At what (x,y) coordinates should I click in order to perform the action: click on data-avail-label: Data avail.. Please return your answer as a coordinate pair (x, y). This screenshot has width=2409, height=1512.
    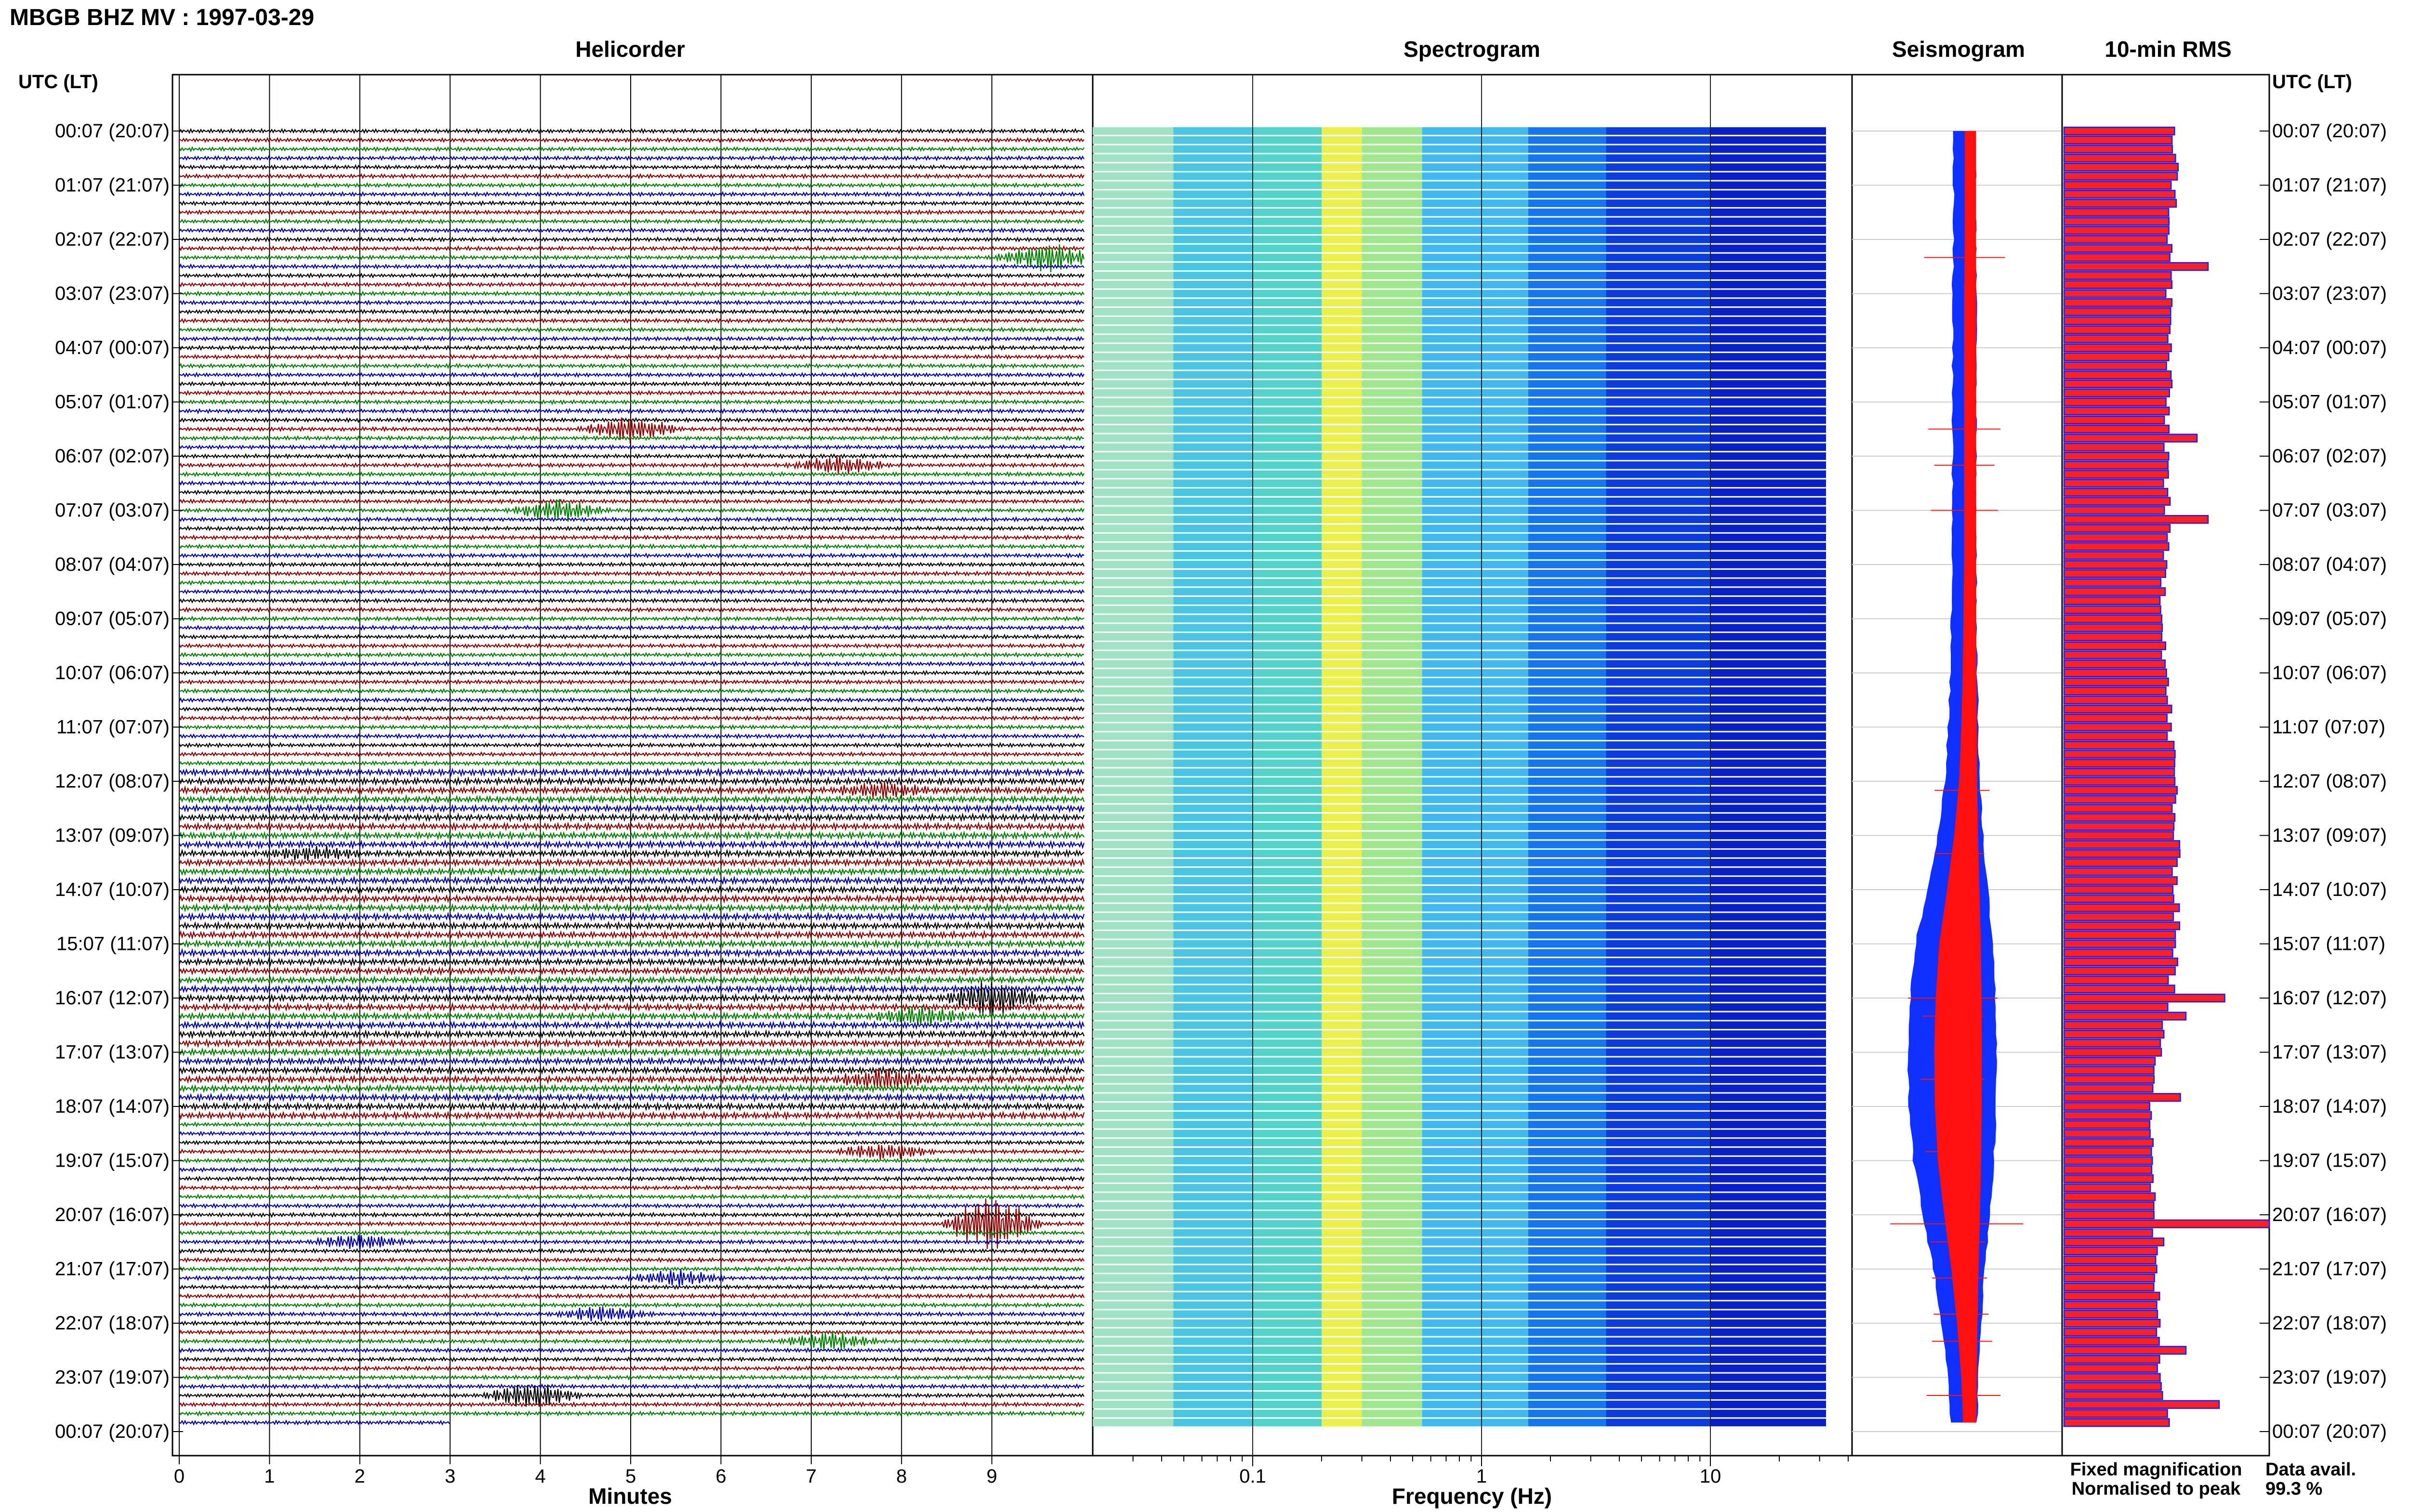
    Looking at the image, I should click on (2310, 1469).